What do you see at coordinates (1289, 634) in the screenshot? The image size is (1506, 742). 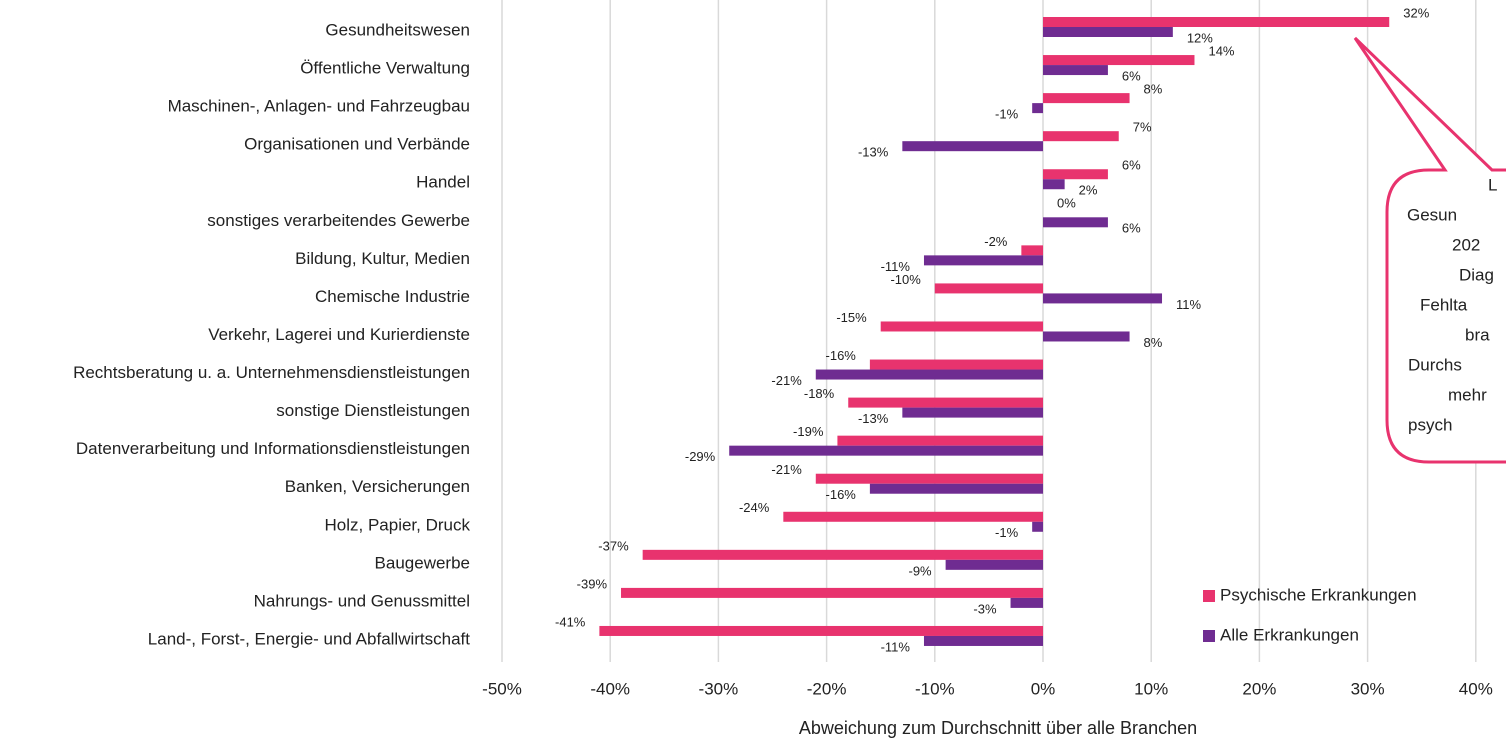 I see `legend-label: Alle Erkrankungen` at bounding box center [1289, 634].